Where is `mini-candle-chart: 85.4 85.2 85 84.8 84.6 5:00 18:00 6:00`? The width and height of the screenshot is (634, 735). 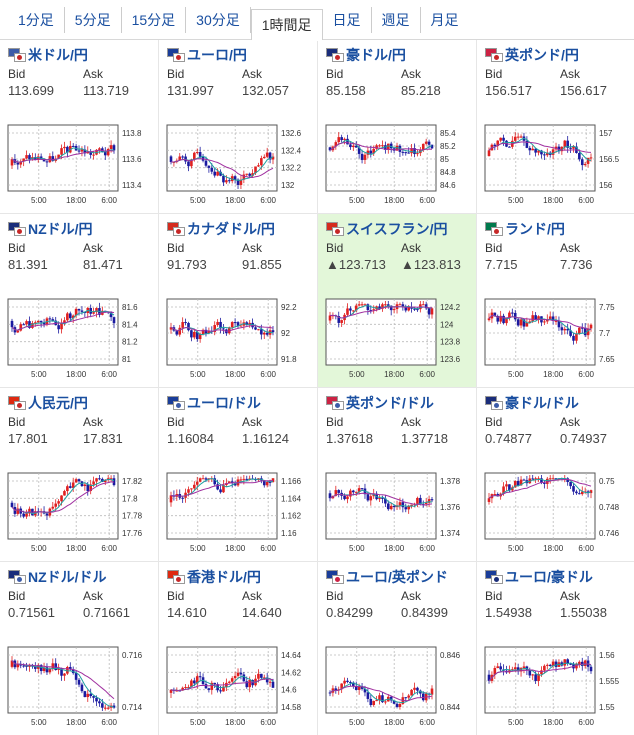
mini-candle-chart: 85.4 85.2 85 84.8 84.6 5:00 18:00 6:00 is located at coordinates (397, 165).